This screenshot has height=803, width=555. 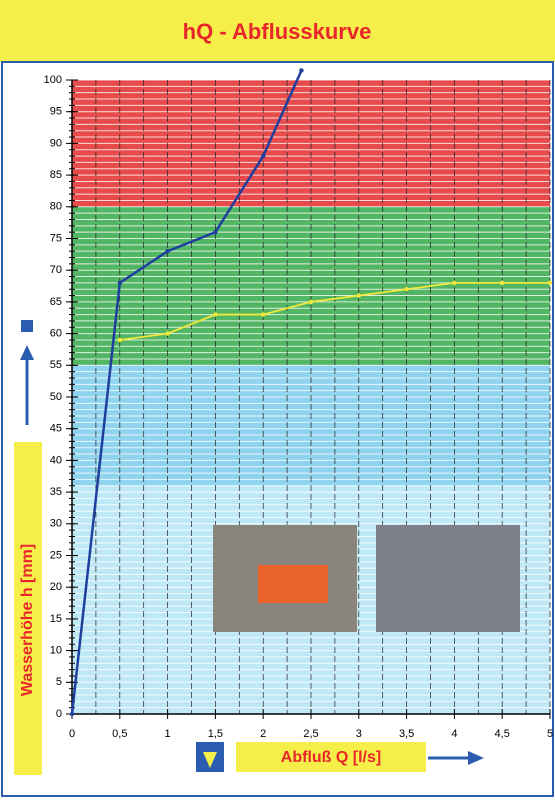 I want to click on legend-icon, so click(x=28, y=456).